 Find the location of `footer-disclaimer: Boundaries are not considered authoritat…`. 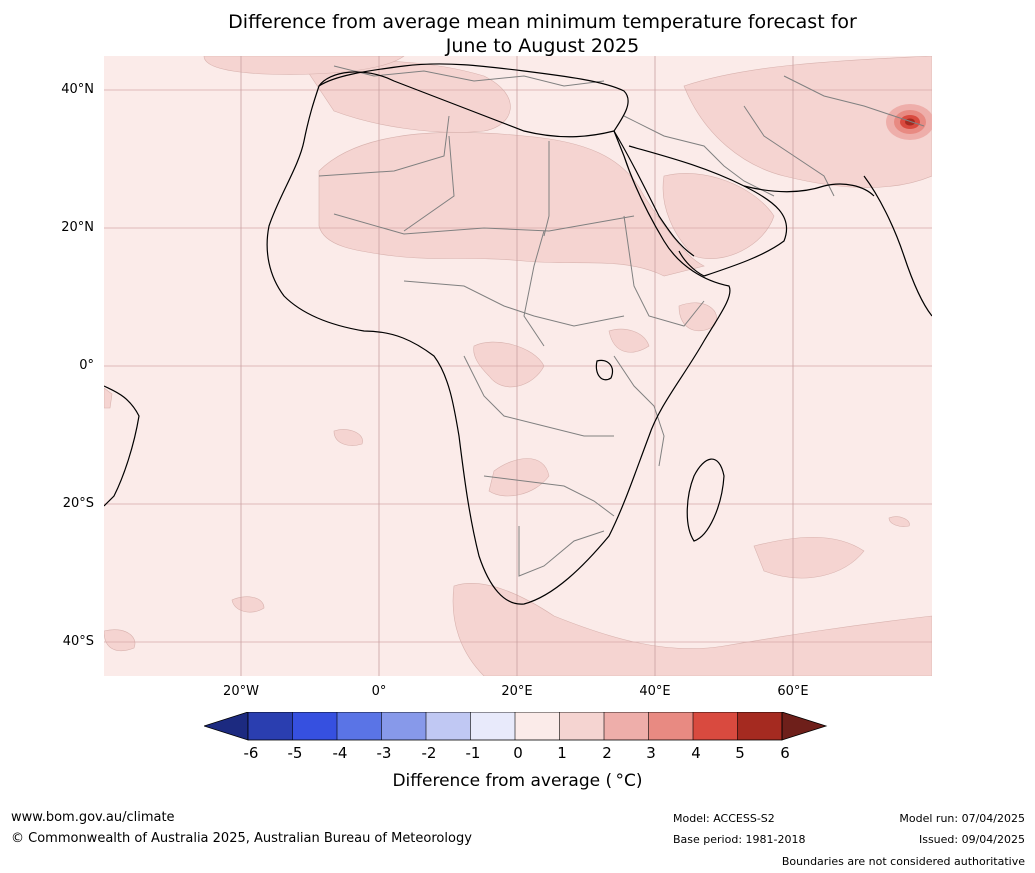

footer-disclaimer: Boundaries are not considered authoritat… is located at coordinates (903, 861).